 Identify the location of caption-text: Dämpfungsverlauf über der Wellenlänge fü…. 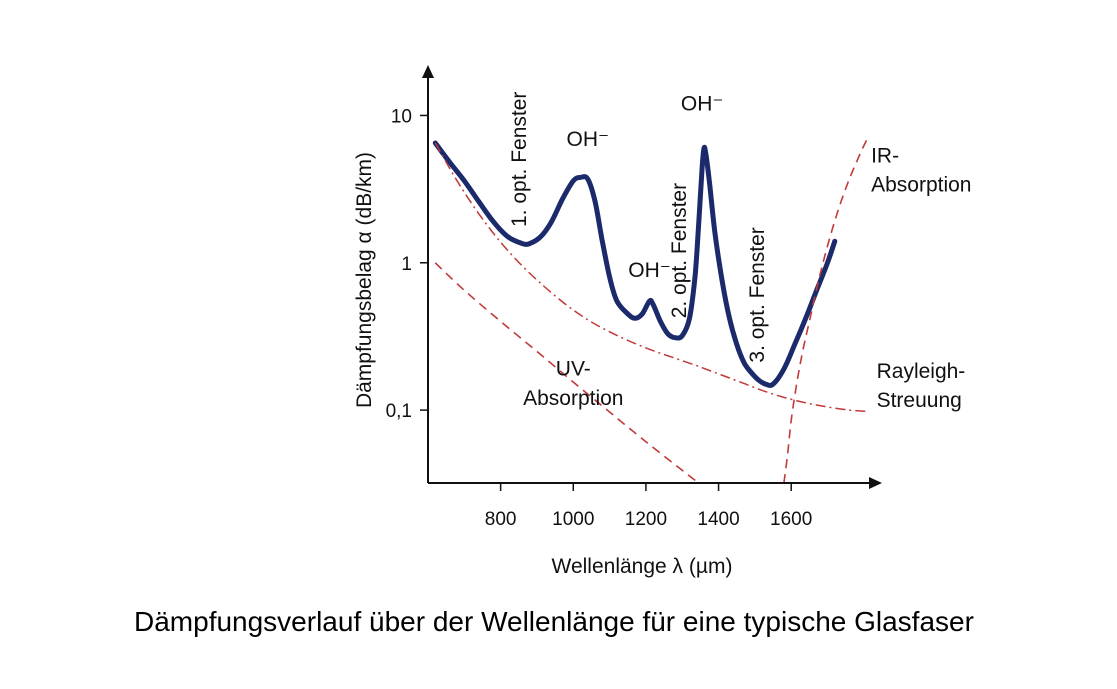
(554, 621).